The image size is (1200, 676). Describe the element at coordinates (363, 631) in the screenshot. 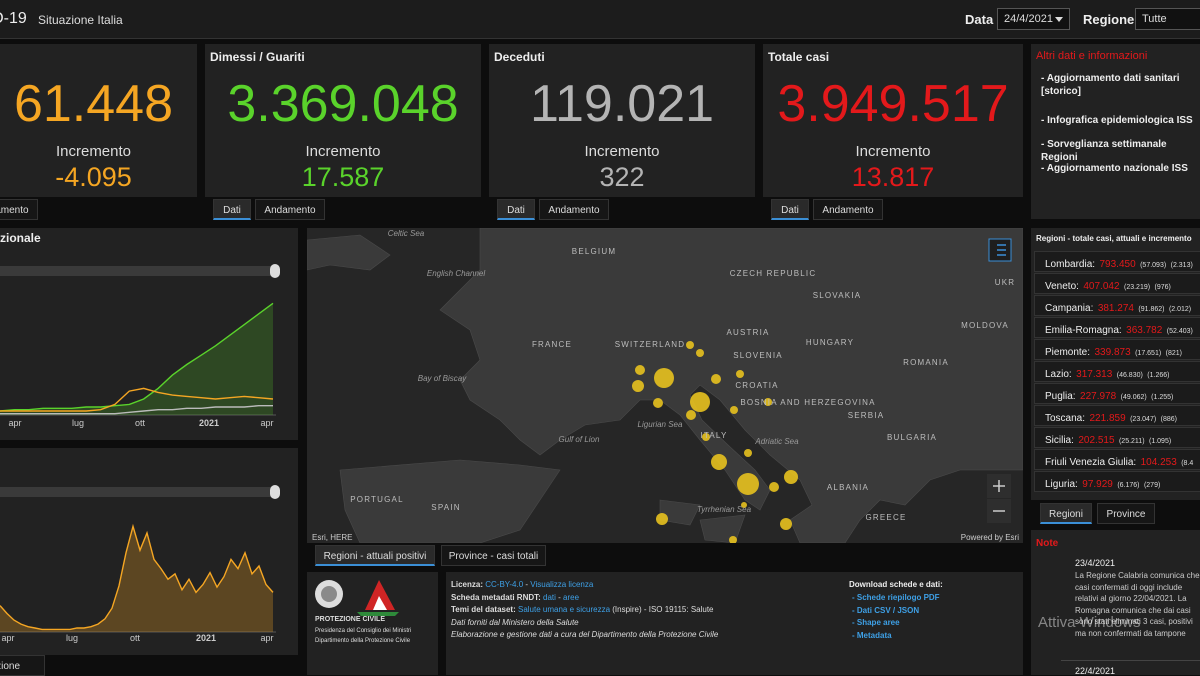

I see `logo-text: Presidenza del Consiglio dei Ministri` at that location.